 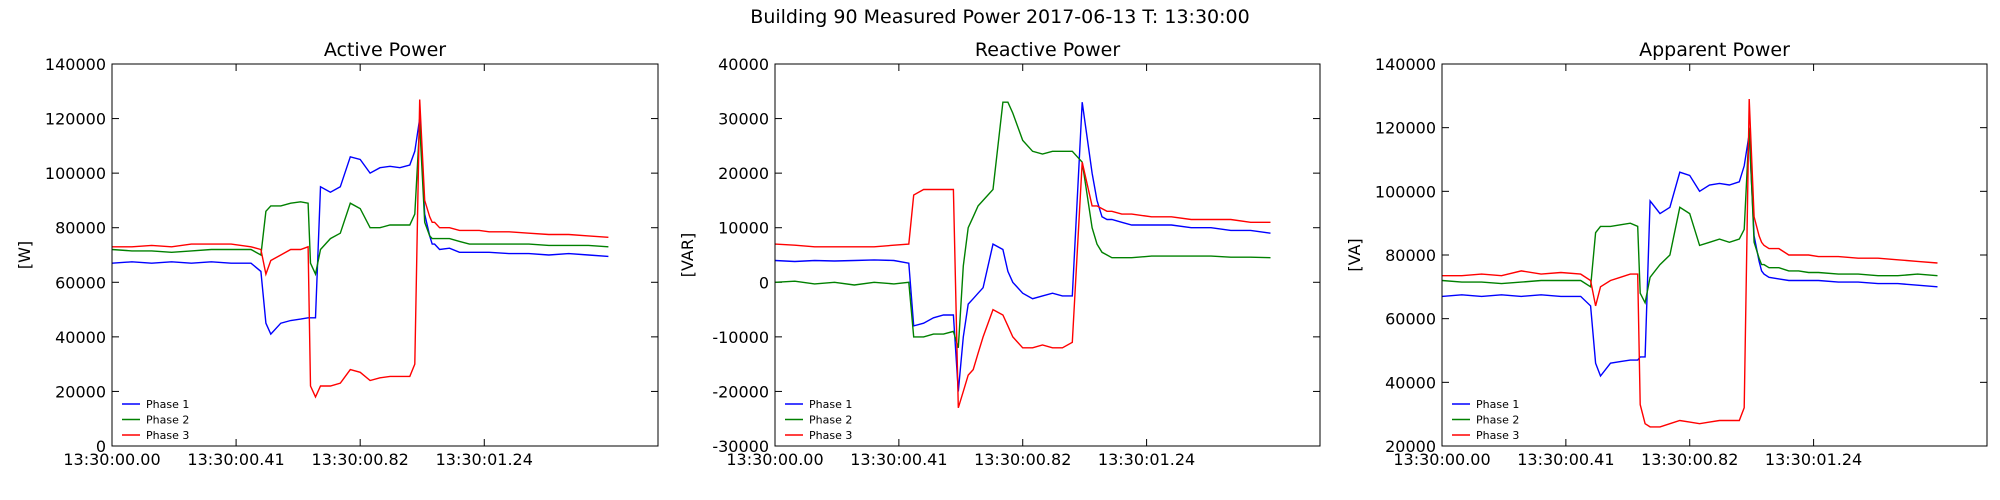 I want to click on y-tick-label: -10000, so click(x=740, y=337).